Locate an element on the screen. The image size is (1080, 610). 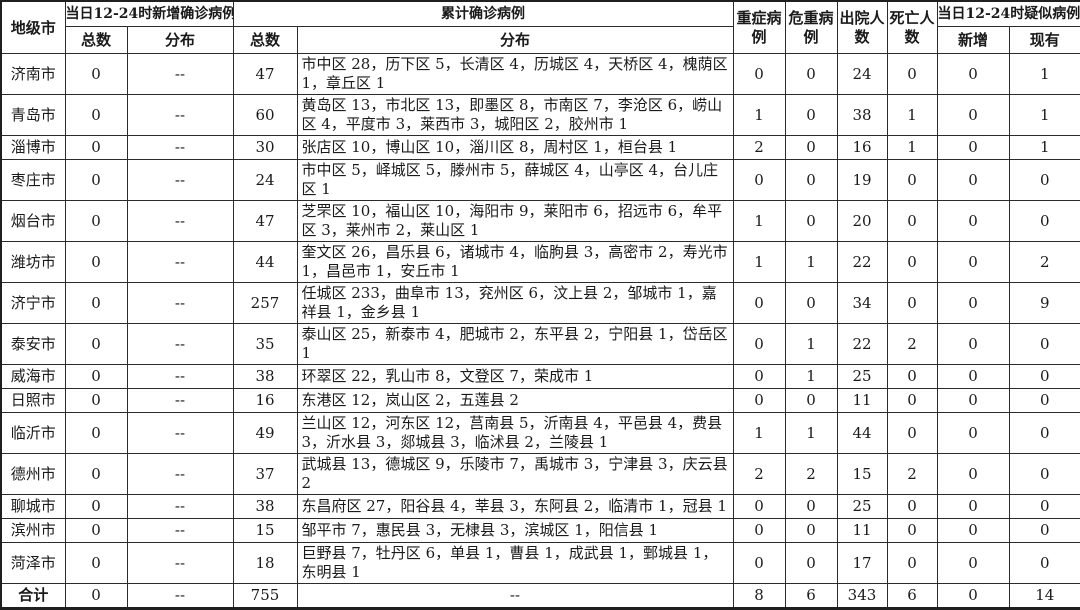
discharged-cell: 25 is located at coordinates (862, 506).